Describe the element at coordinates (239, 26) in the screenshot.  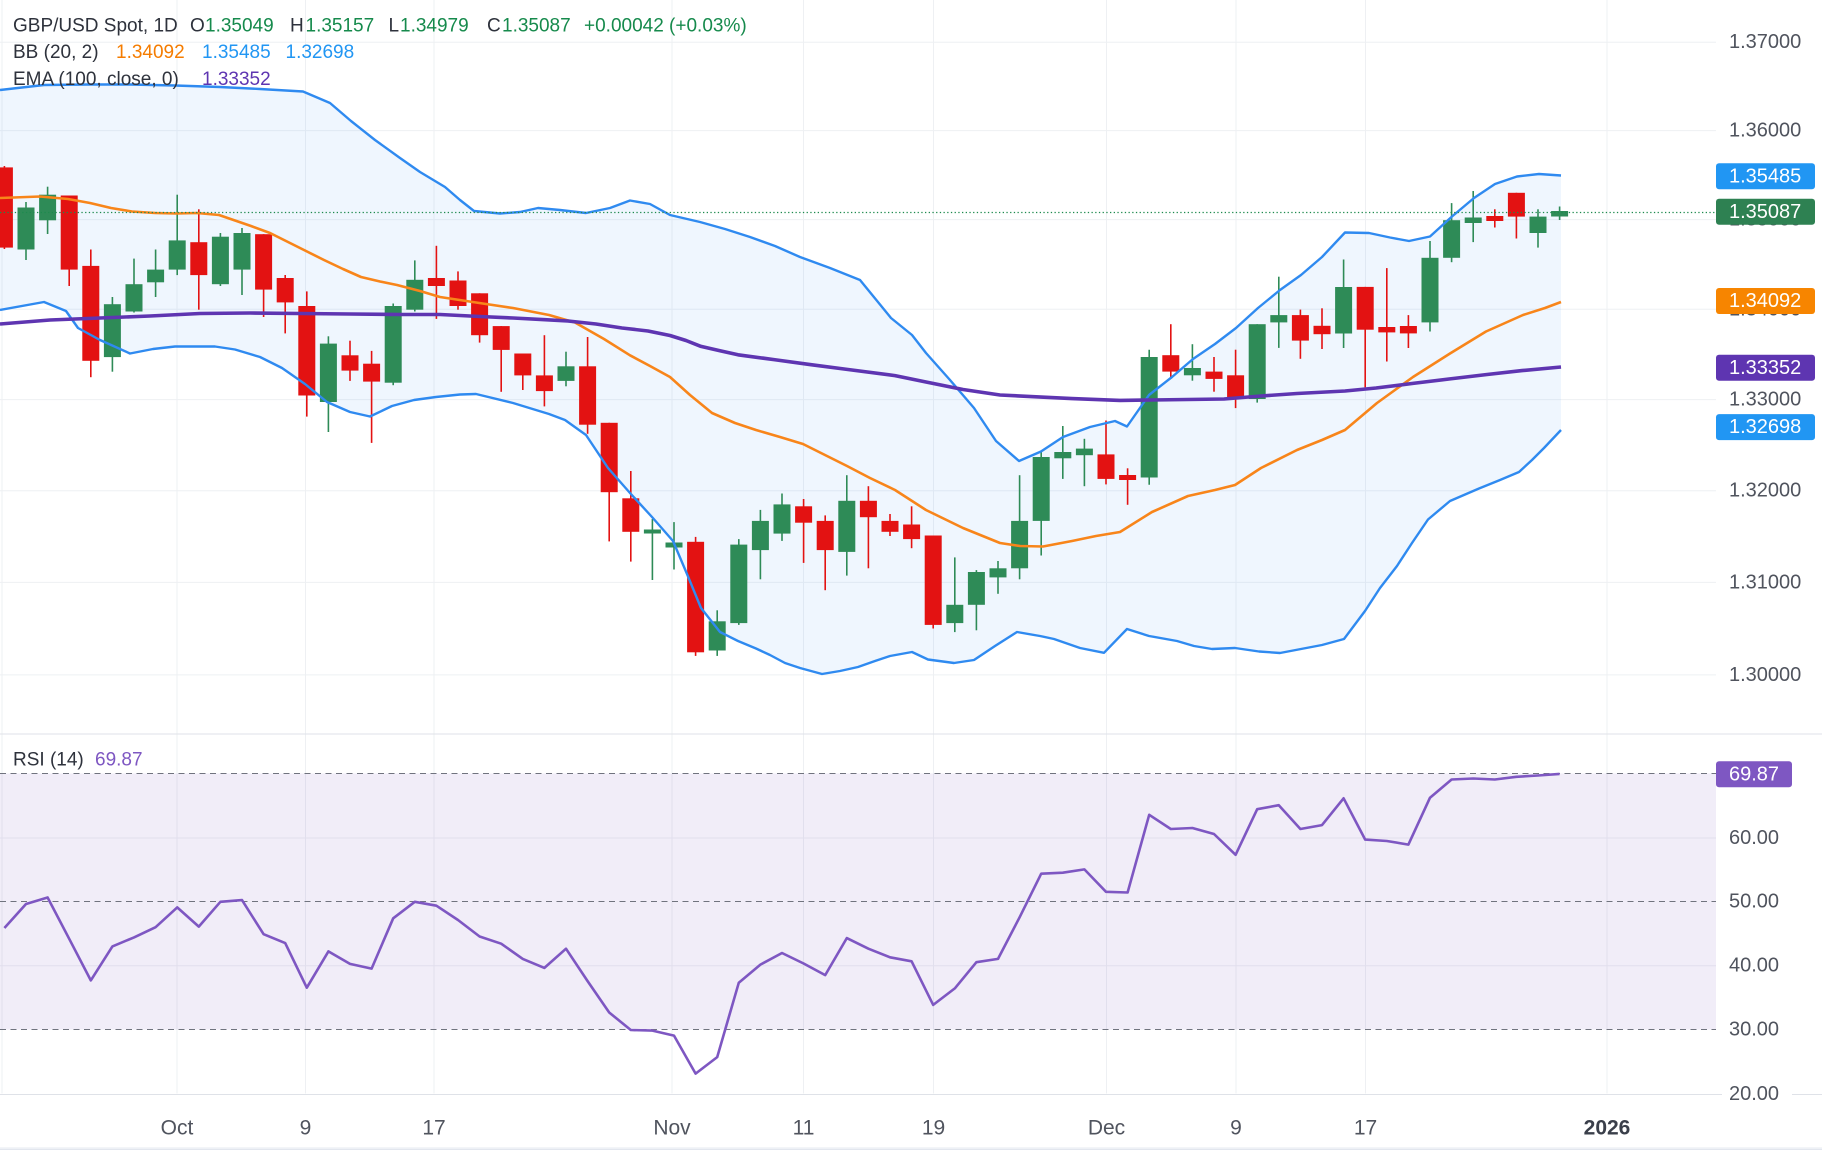
I see `svg-text: 1.35049` at that location.